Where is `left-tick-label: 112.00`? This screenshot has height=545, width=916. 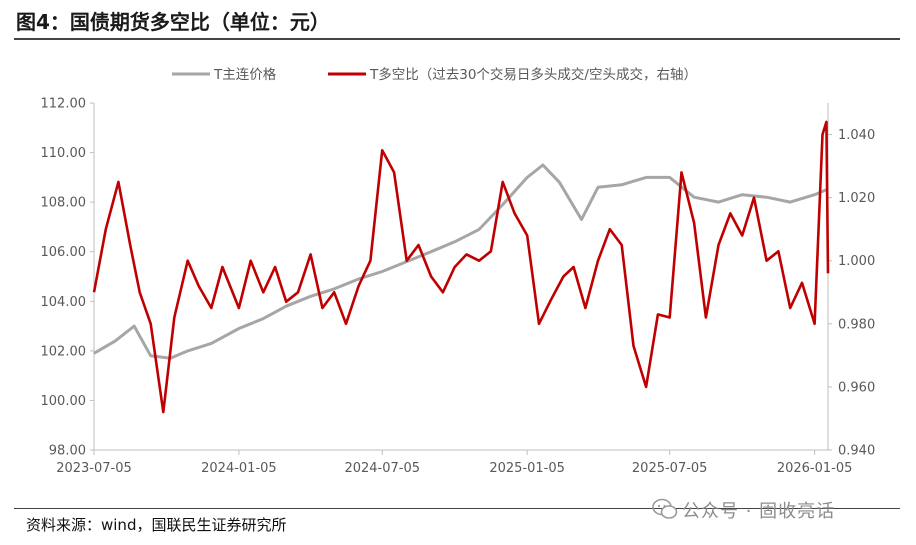 left-tick-label: 112.00 is located at coordinates (64, 104).